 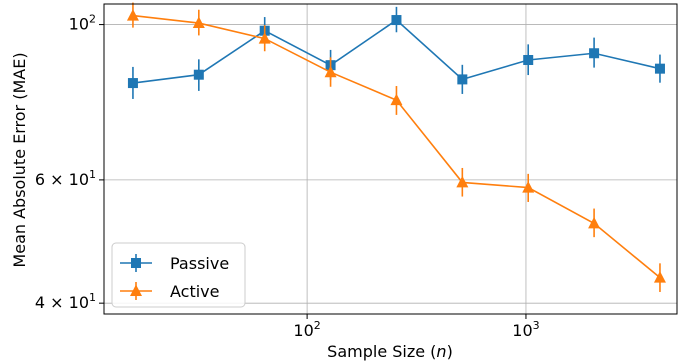 I want to click on legend-entry-active: Active, so click(x=170, y=291).